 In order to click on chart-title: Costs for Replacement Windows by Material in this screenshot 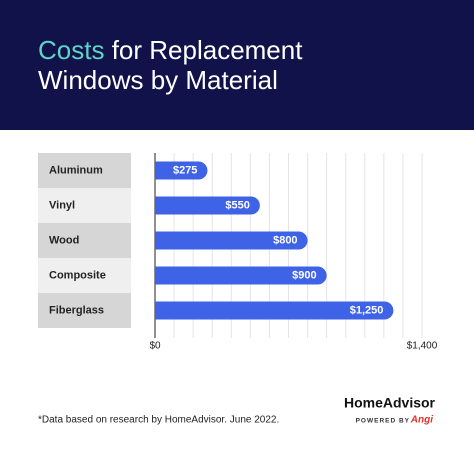, I will do `click(170, 65)`.